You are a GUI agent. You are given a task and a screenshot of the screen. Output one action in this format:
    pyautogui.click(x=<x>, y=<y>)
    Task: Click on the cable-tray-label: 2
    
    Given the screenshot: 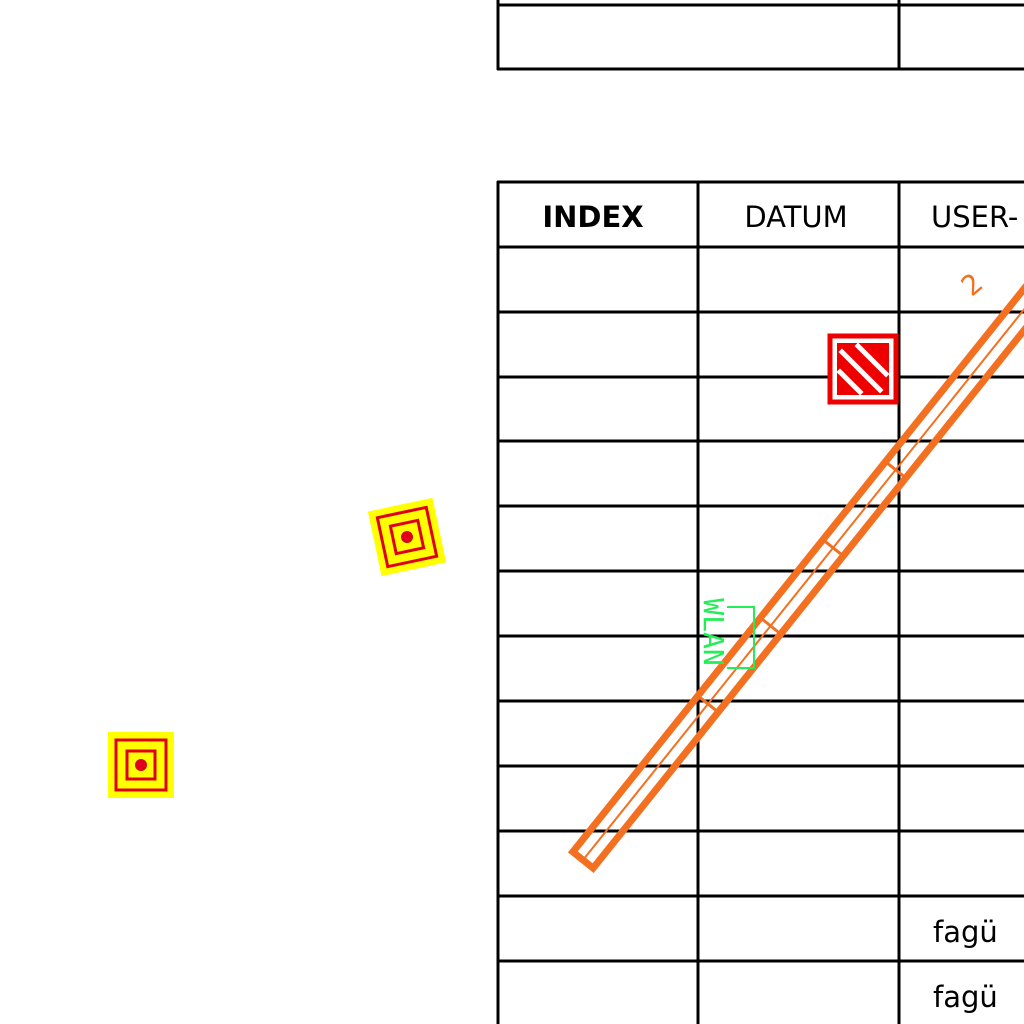 What is the action you would take?
    pyautogui.click(x=972, y=285)
    